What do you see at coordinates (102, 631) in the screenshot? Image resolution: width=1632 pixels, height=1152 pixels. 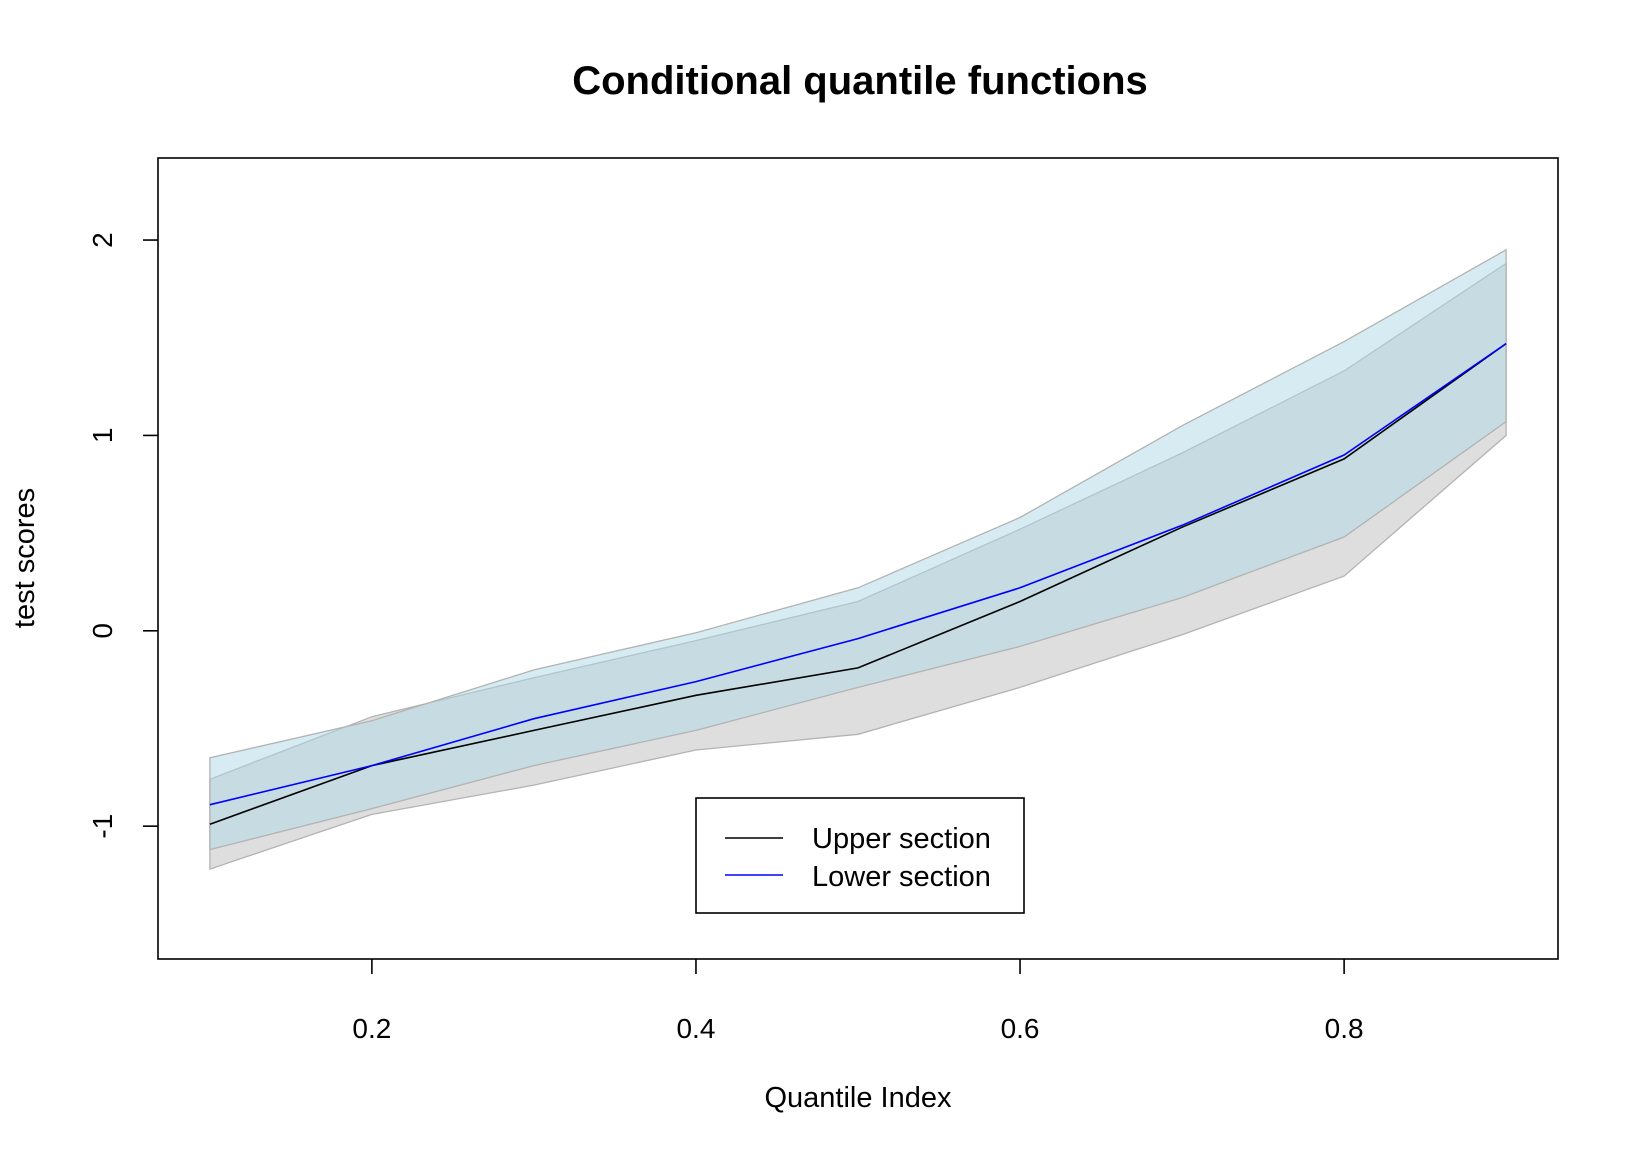 I see `y-tick-label: 0` at bounding box center [102, 631].